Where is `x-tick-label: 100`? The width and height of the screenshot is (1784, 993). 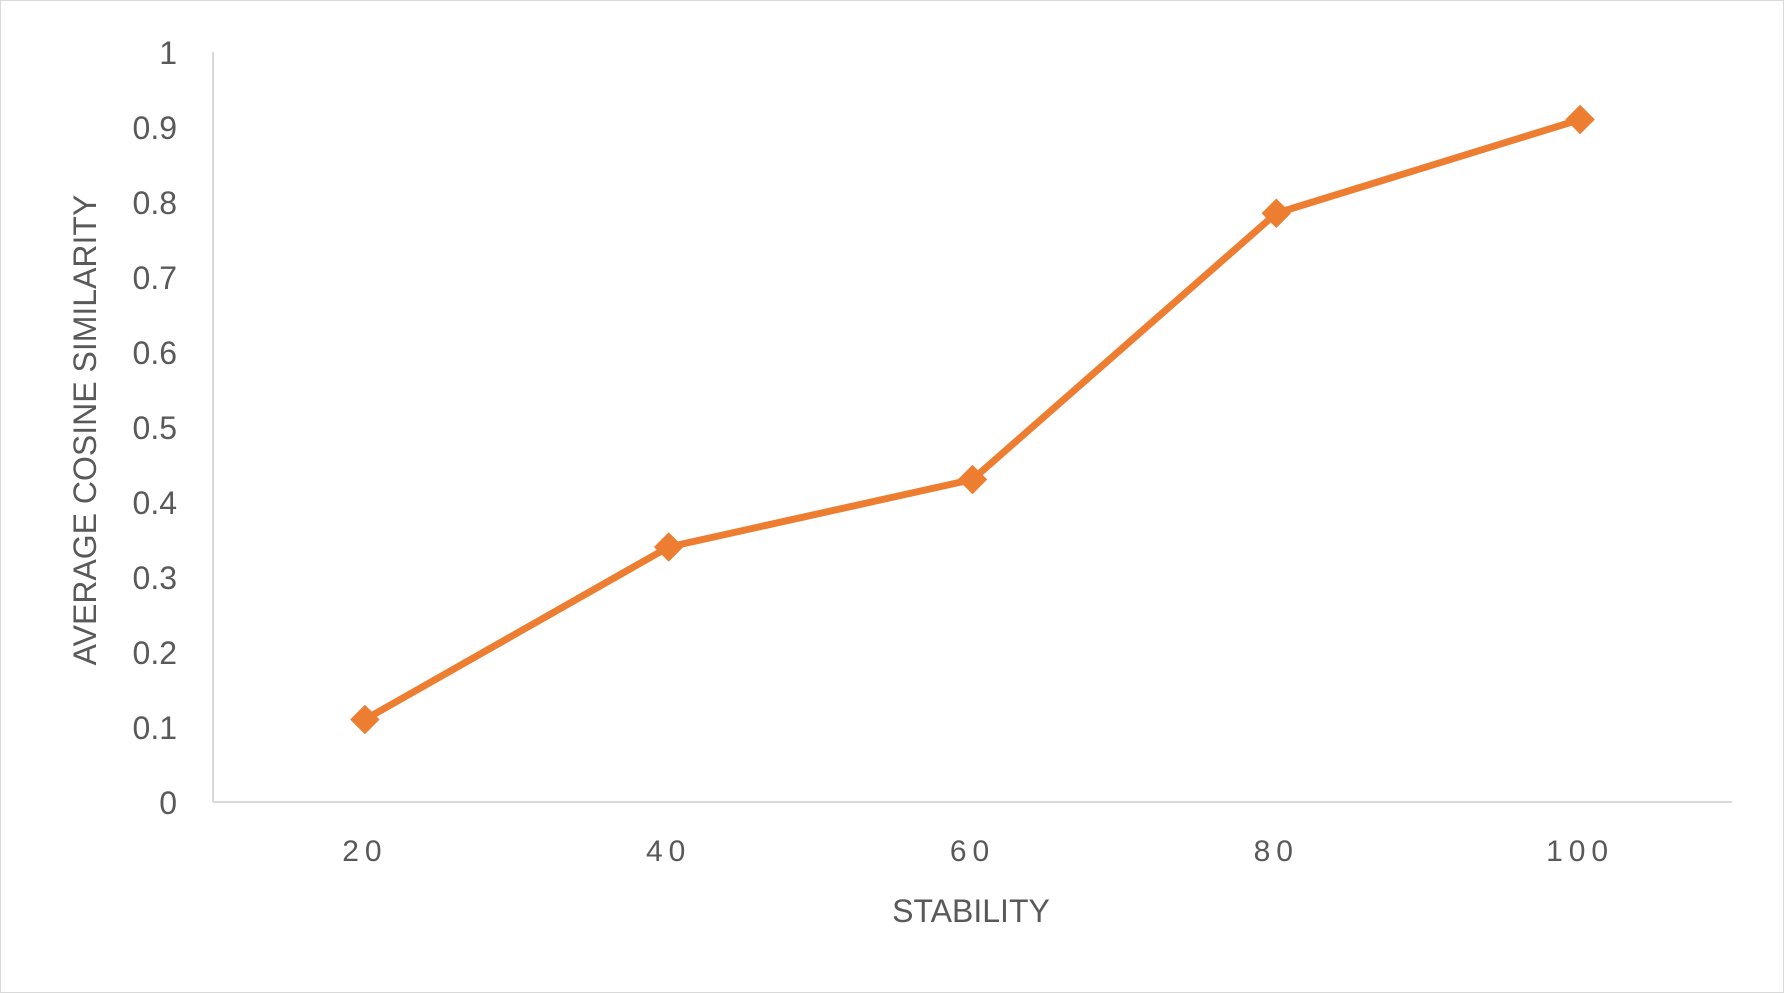
x-tick-label: 100 is located at coordinates (1580, 851).